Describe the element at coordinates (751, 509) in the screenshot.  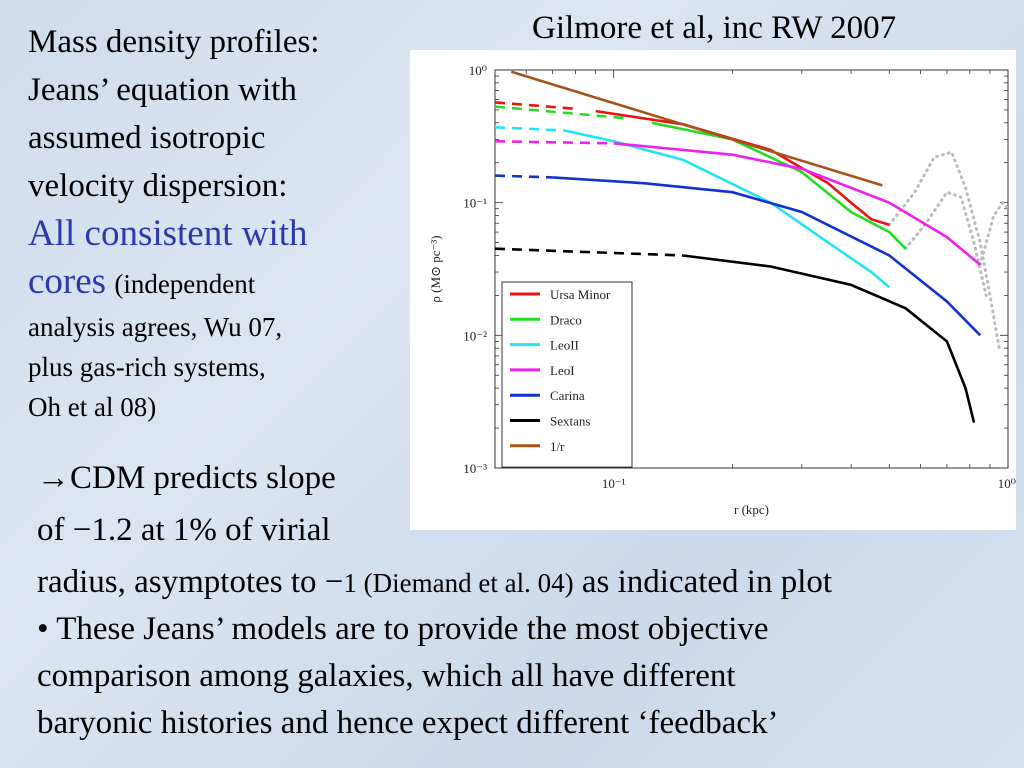
I see `x-axis-label: r (kpc)` at that location.